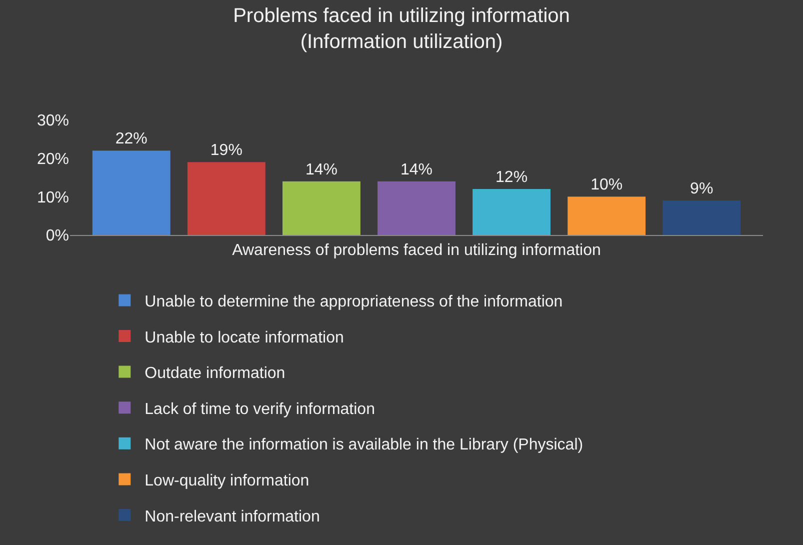  What do you see at coordinates (364, 445) in the screenshot?
I see `legend-label: Not aware the information is available in the Library (Physical)` at bounding box center [364, 445].